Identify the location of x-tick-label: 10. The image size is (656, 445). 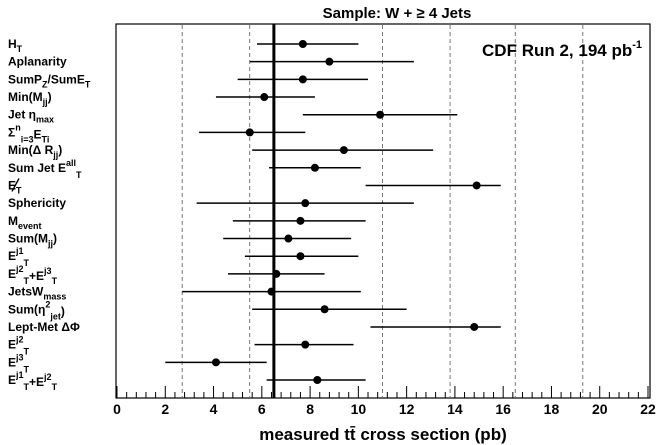
(359, 409).